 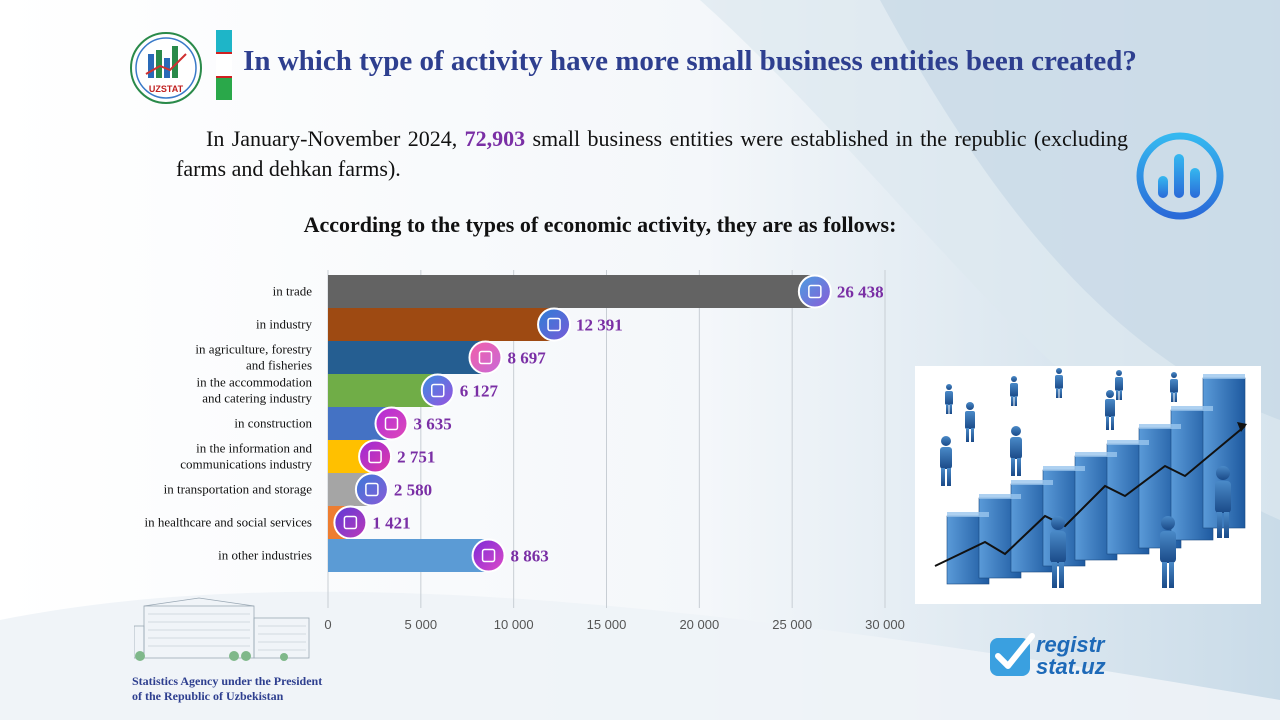 I want to click on category-label: in healthcare and social services, so click(x=228, y=522).